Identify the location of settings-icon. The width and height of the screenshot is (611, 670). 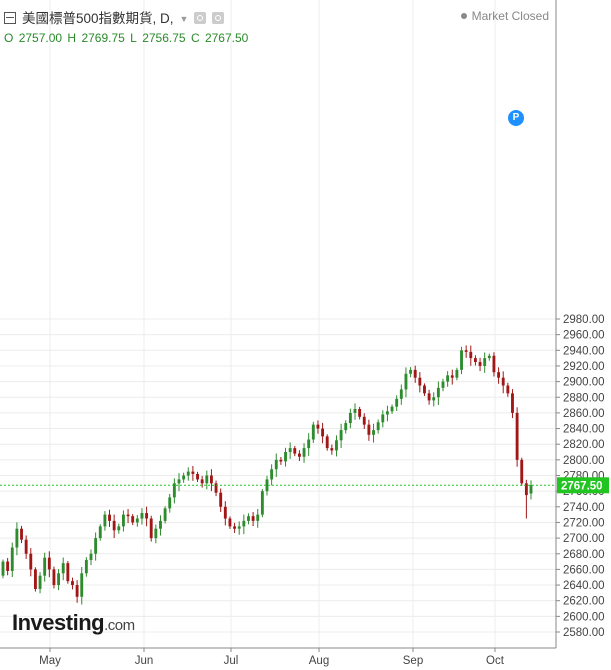
(200, 18).